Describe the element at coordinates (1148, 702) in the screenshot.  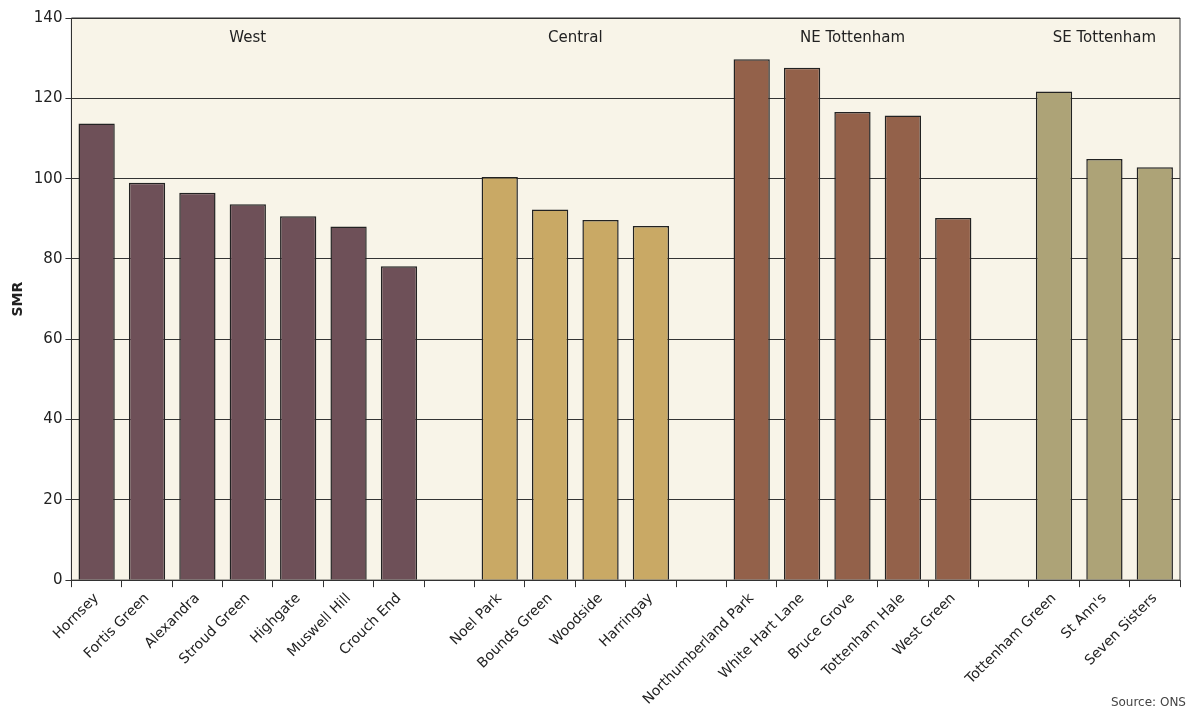
I see `source-note: Source: ONS` at that location.